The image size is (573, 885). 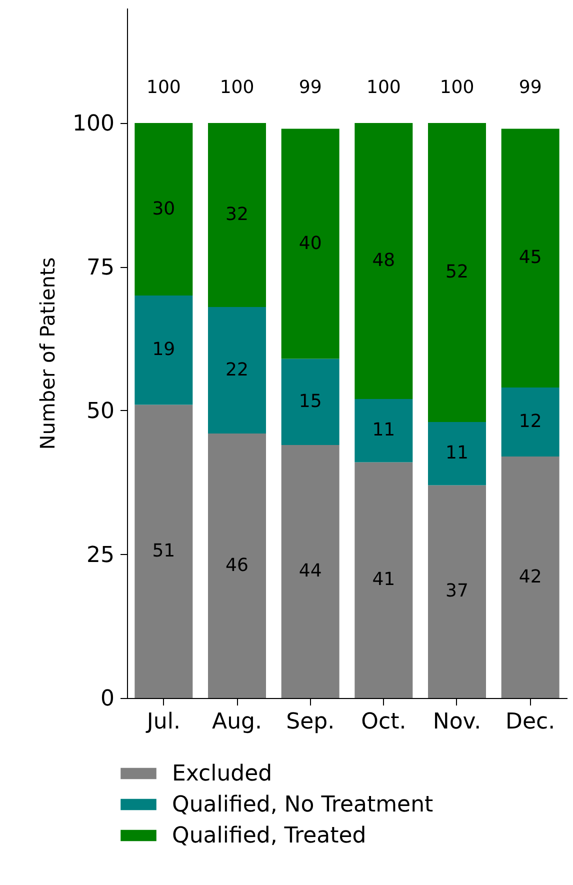 I want to click on data-label: 30, so click(x=164, y=209).